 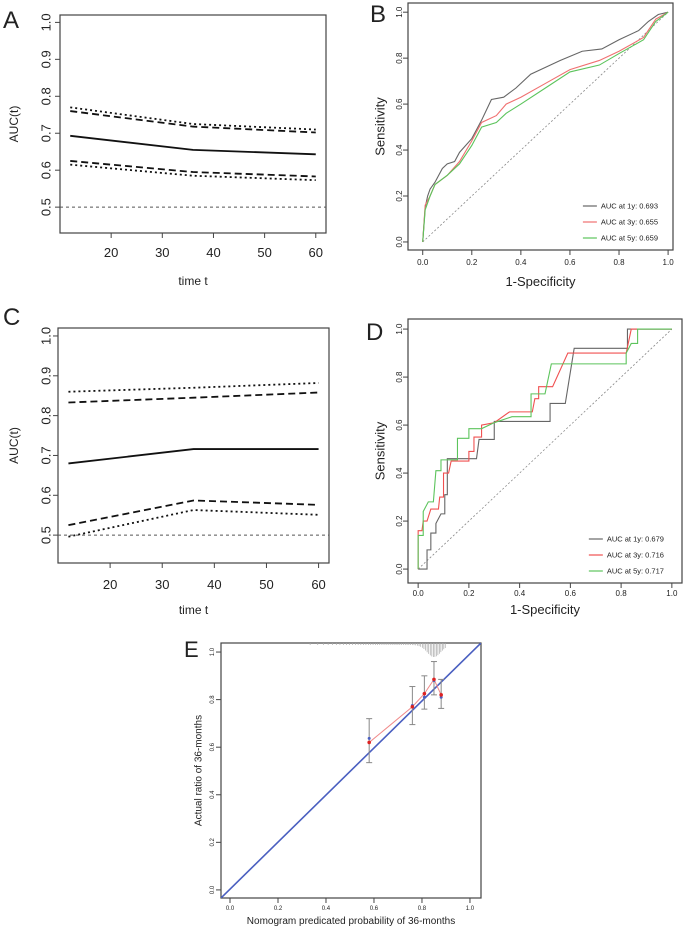 What do you see at coordinates (635, 571) in the screenshot?
I see `legend-label: AUC at 5y: 0.717` at bounding box center [635, 571].